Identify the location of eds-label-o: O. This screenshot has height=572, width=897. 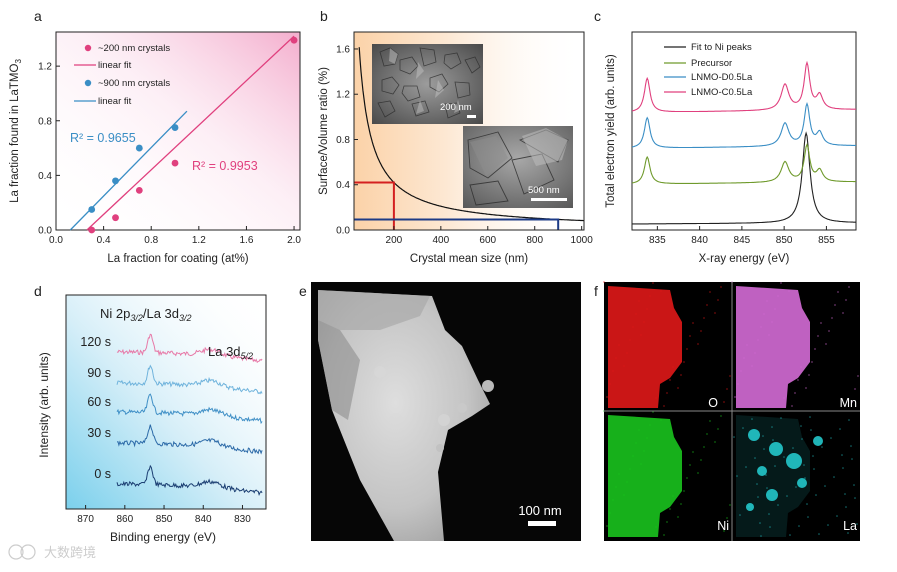
(713, 403).